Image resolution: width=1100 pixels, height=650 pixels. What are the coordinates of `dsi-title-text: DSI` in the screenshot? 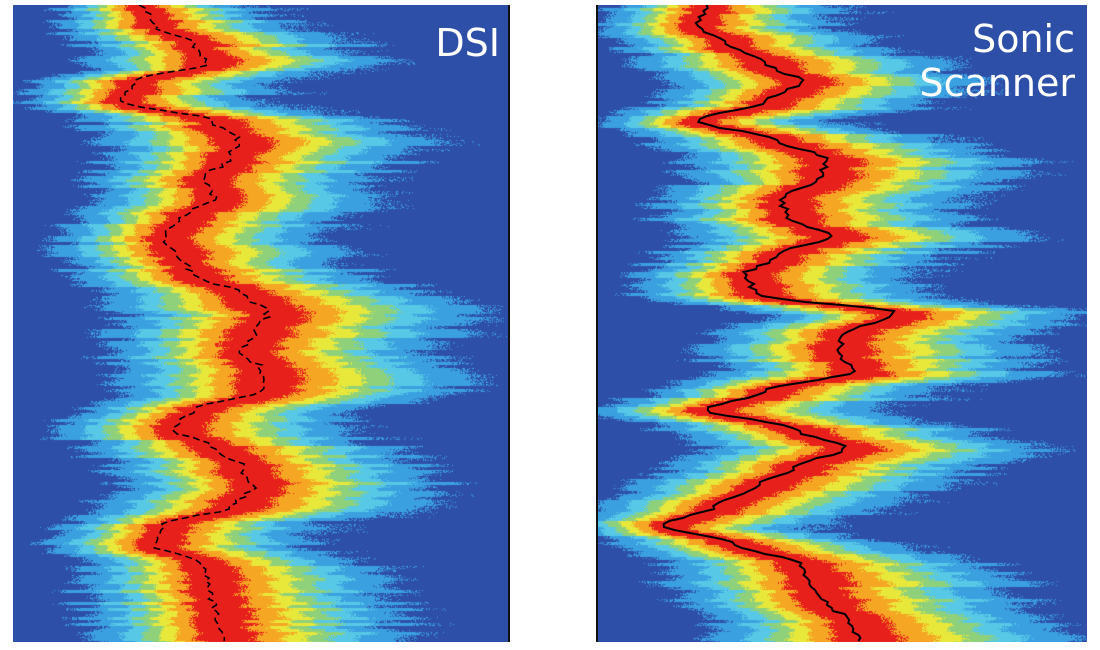 It's located at (467, 43).